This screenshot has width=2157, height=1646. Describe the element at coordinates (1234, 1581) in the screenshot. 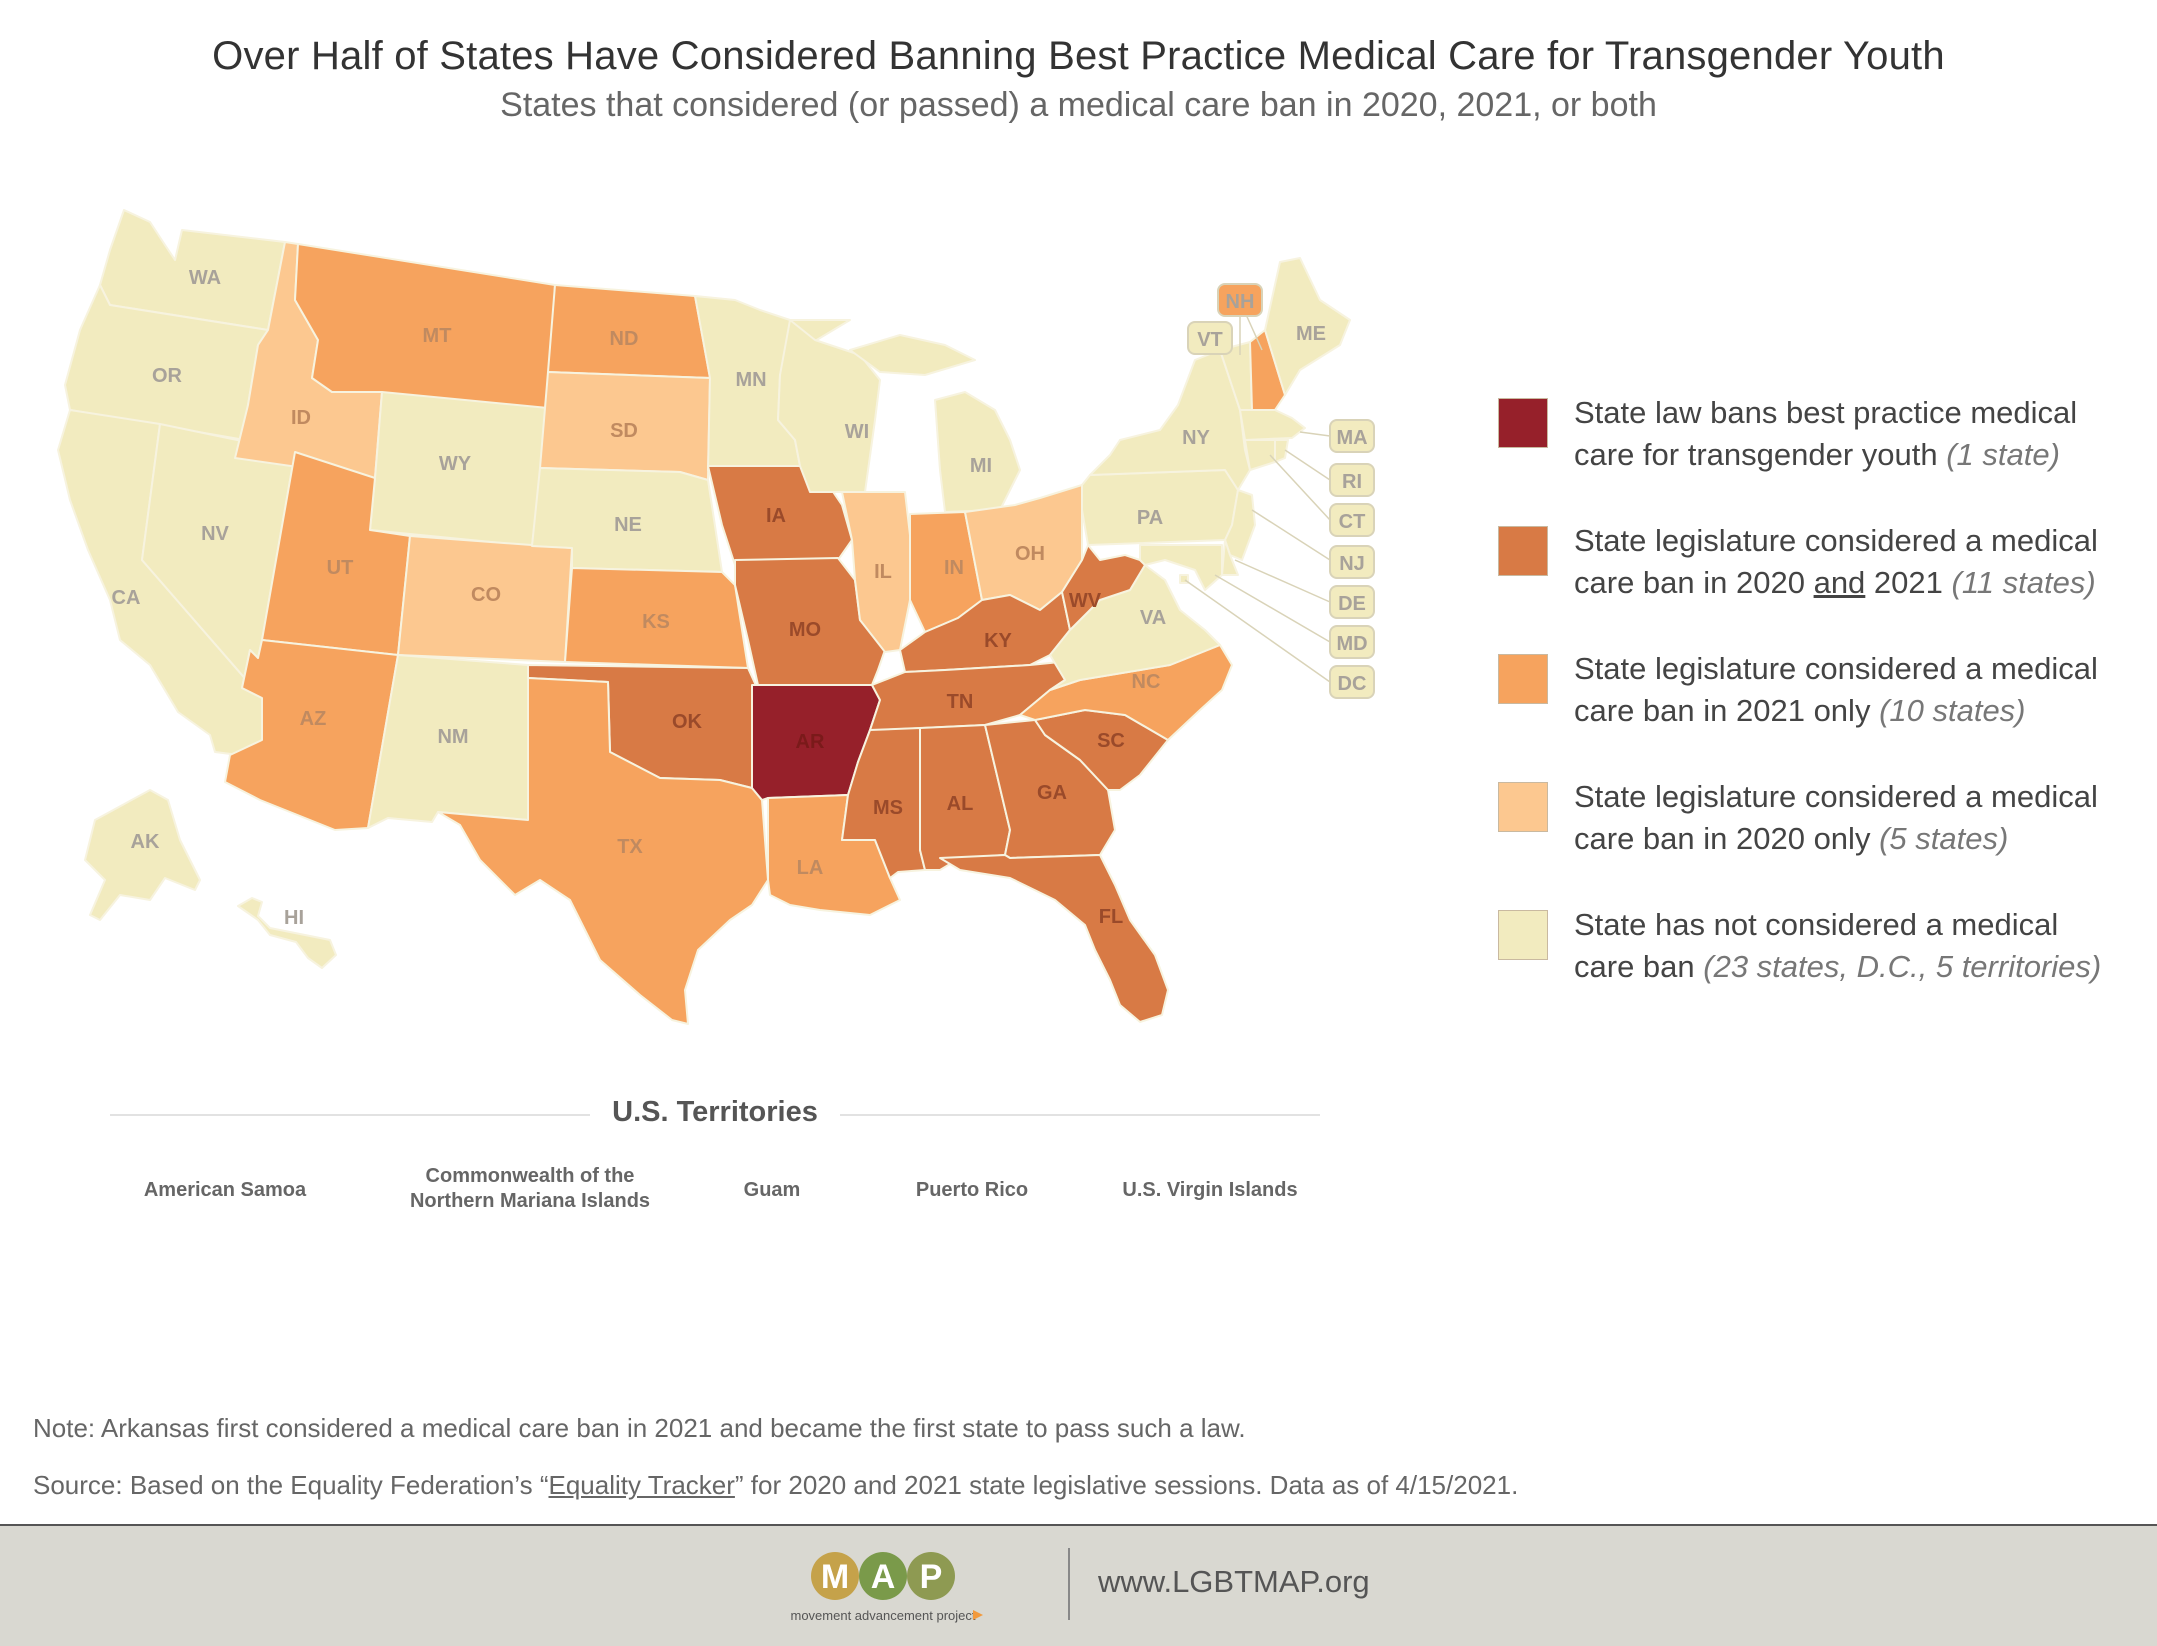

I see `footer-url-link: www.LGBTMAP.org` at that location.